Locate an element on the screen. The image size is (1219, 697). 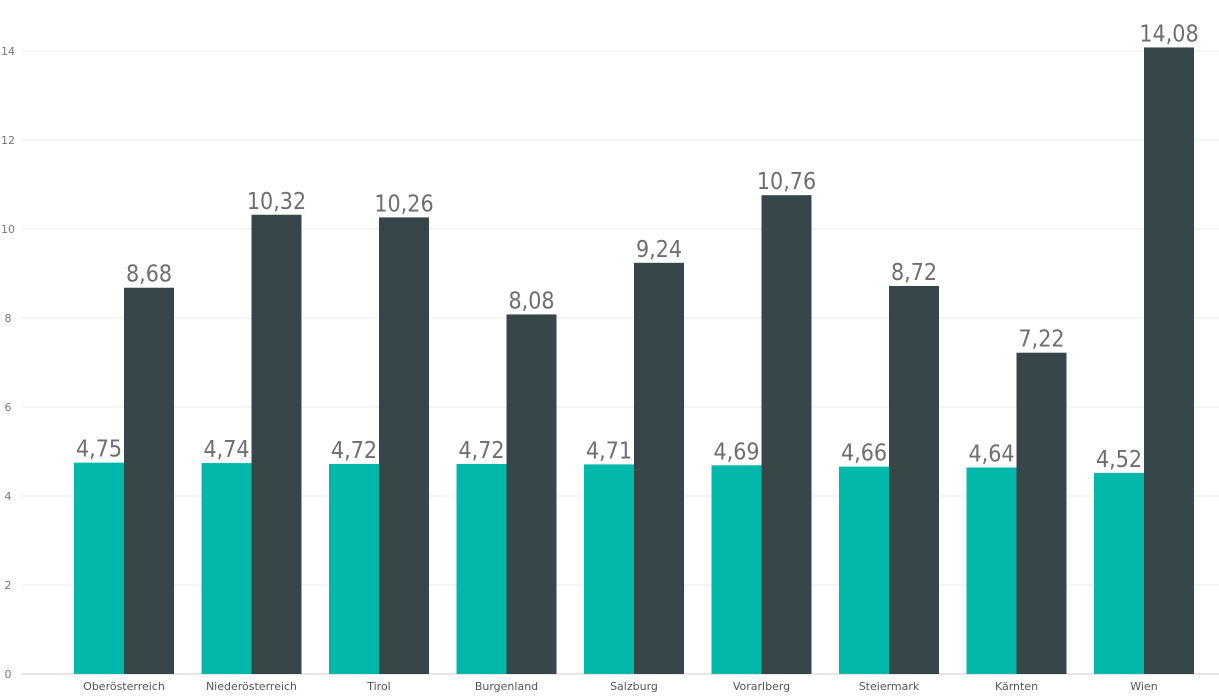
data-label-series-1: 4,71 is located at coordinates (609, 451).